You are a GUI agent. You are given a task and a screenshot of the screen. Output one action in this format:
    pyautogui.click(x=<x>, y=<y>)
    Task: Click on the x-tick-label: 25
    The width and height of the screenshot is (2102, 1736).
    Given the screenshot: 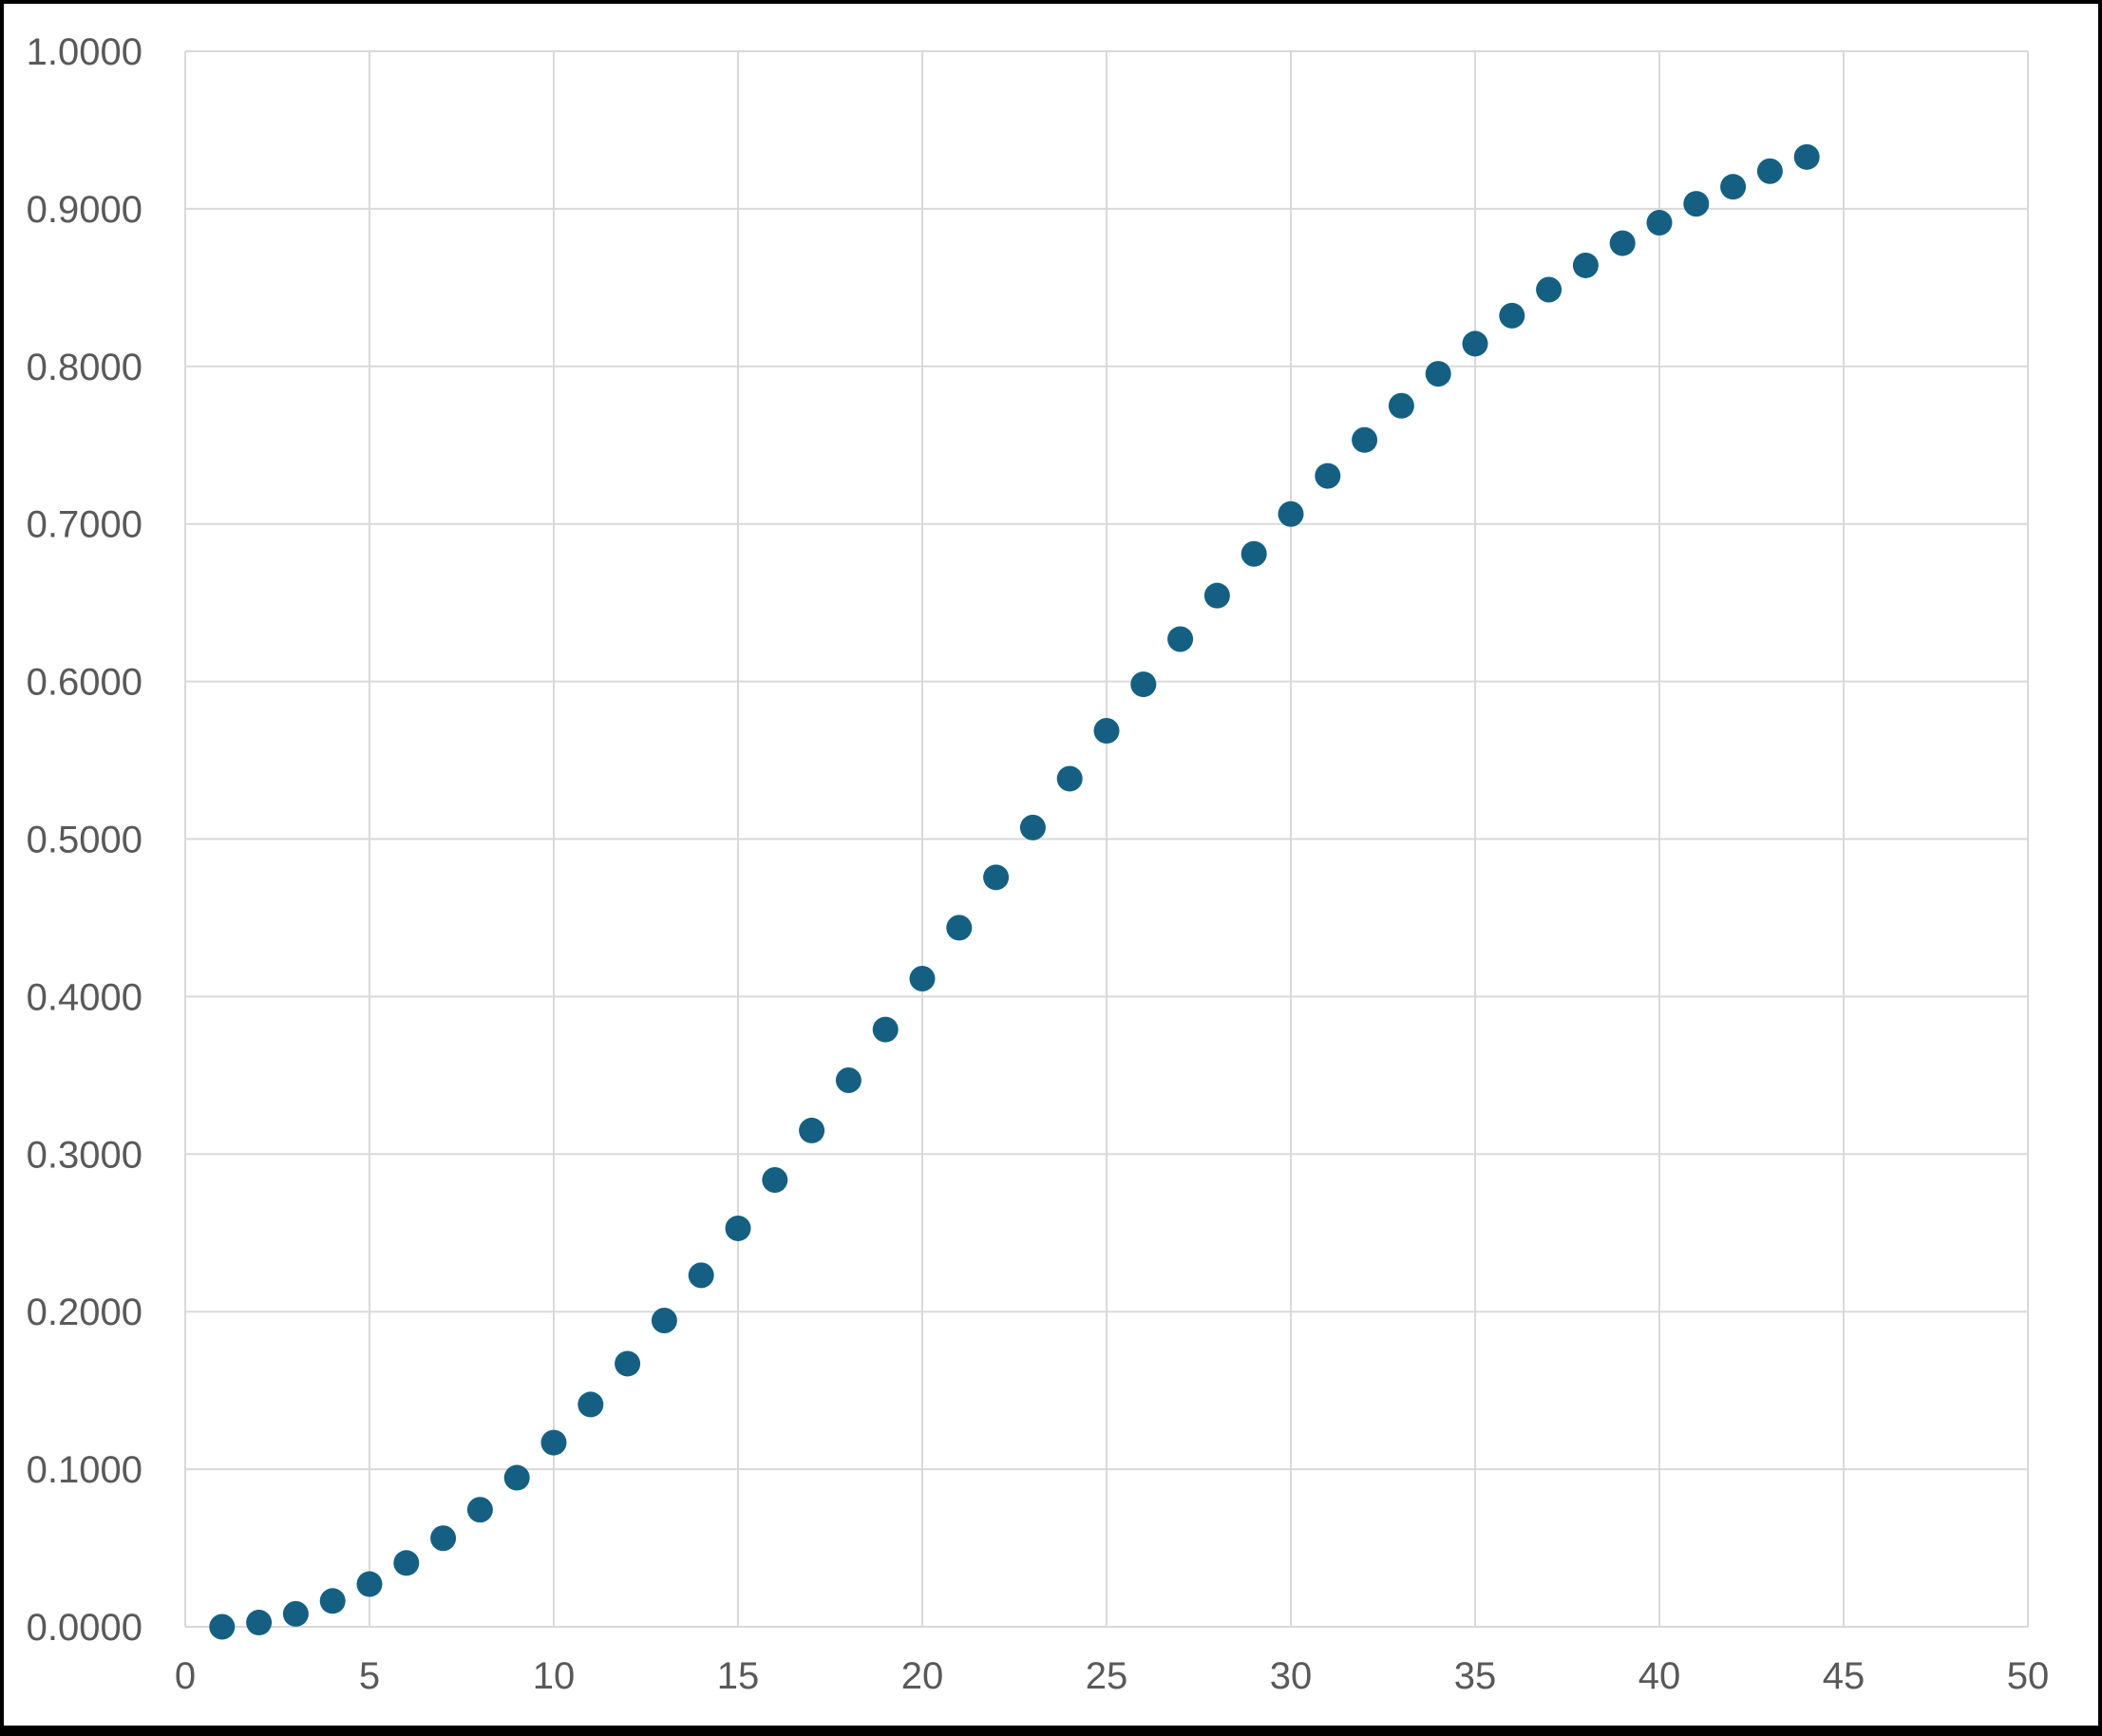 What is the action you would take?
    pyautogui.click(x=1107, y=1676)
    